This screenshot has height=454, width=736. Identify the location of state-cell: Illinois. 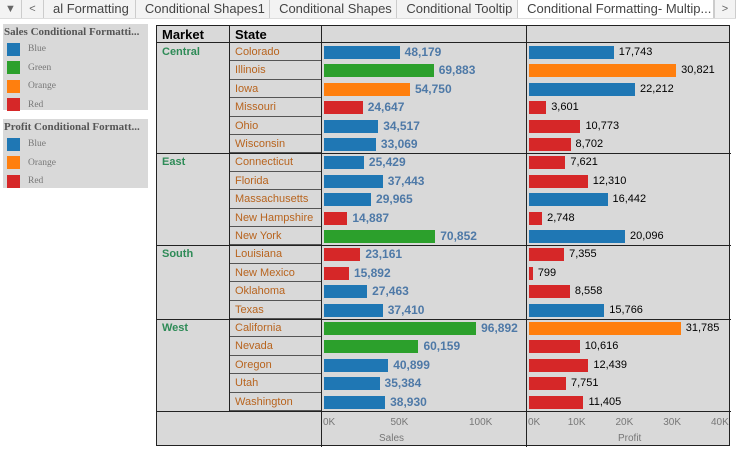
(275, 70).